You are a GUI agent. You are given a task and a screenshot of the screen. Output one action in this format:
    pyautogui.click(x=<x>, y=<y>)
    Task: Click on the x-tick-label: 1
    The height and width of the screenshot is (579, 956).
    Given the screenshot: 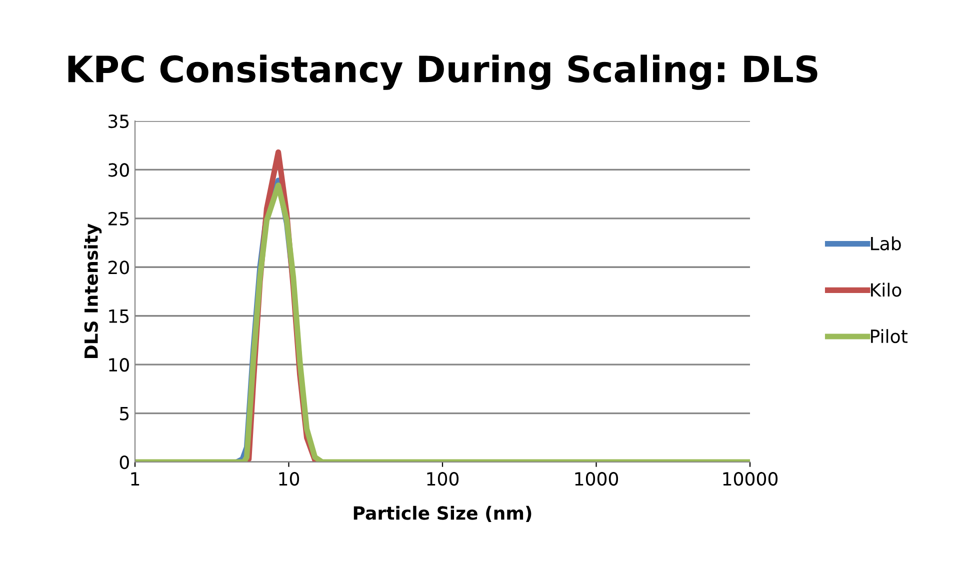 What is the action you would take?
    pyautogui.click(x=135, y=479)
    